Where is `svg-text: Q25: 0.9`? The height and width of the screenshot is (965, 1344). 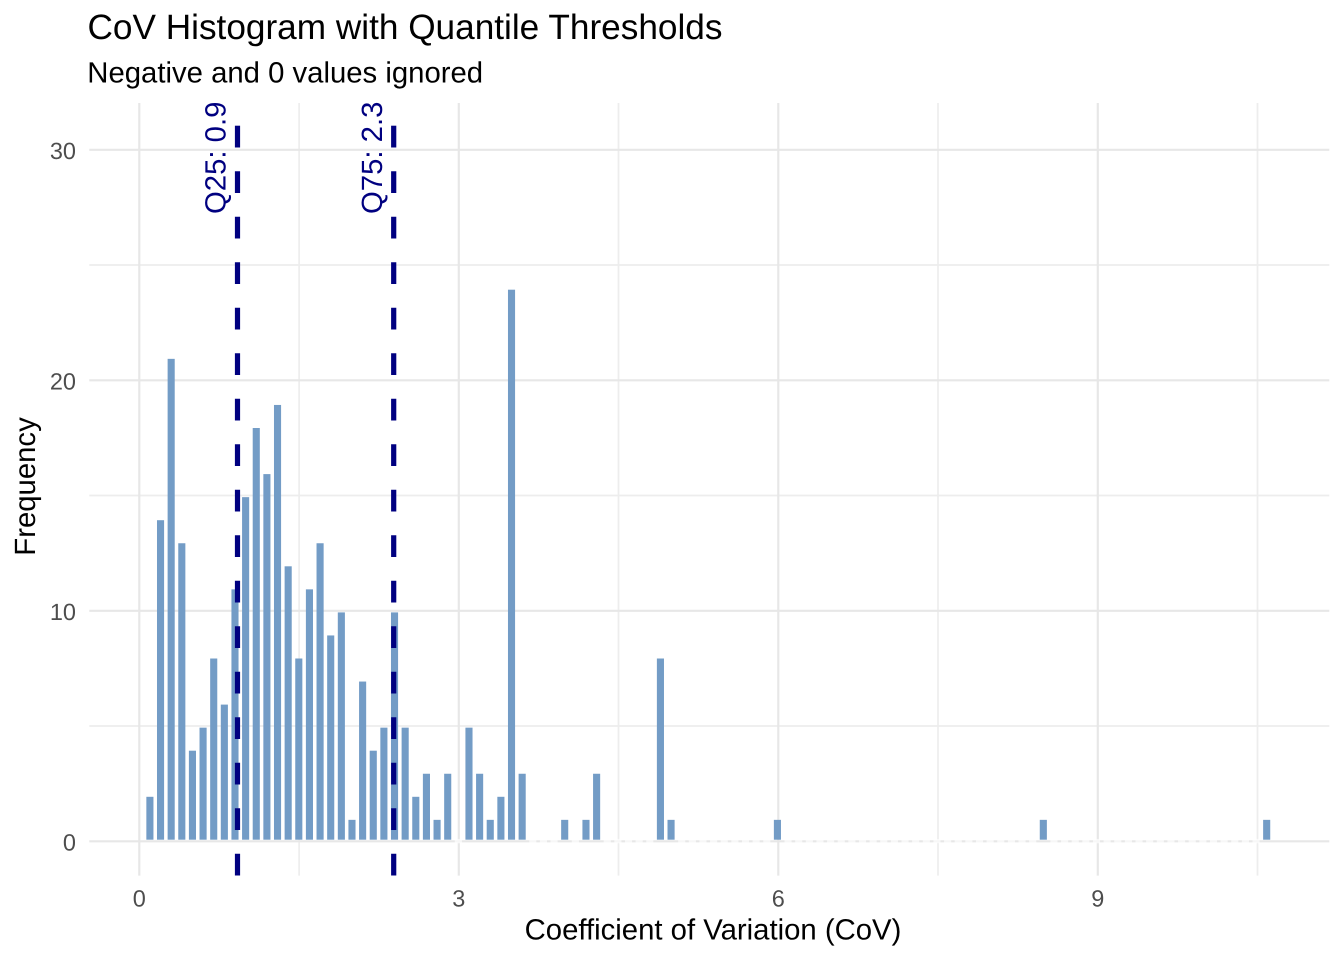 svg-text: Q25: 0.9 is located at coordinates (216, 158).